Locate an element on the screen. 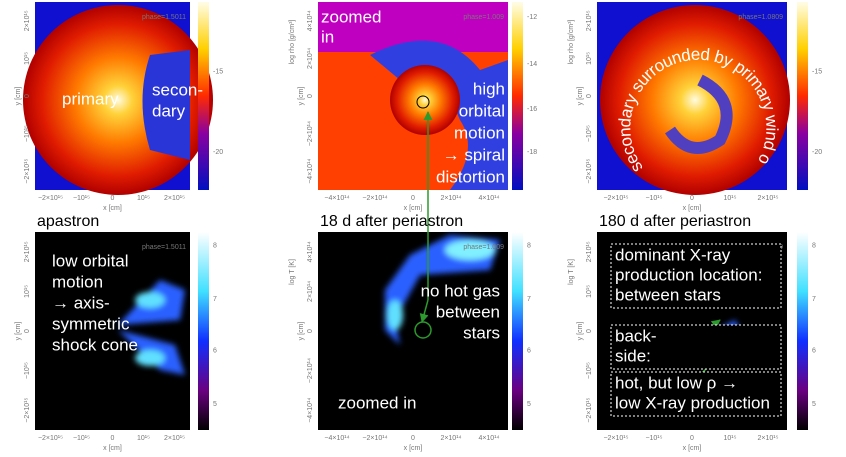 This screenshot has height=457, width=846. annotation: back-side: is located at coordinates (696, 347).